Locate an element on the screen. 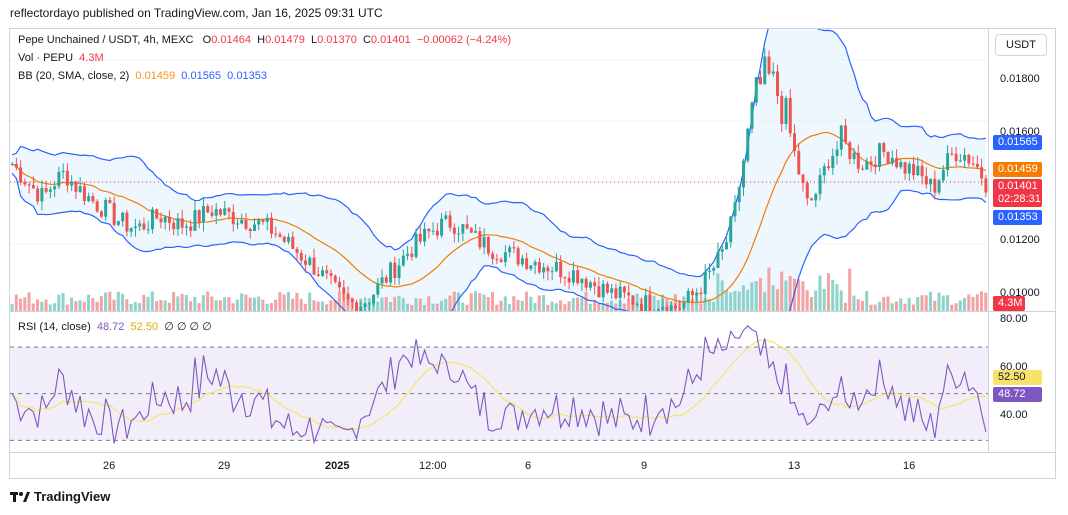 This screenshot has height=515, width=1068. time-label: 6 is located at coordinates (528, 466).